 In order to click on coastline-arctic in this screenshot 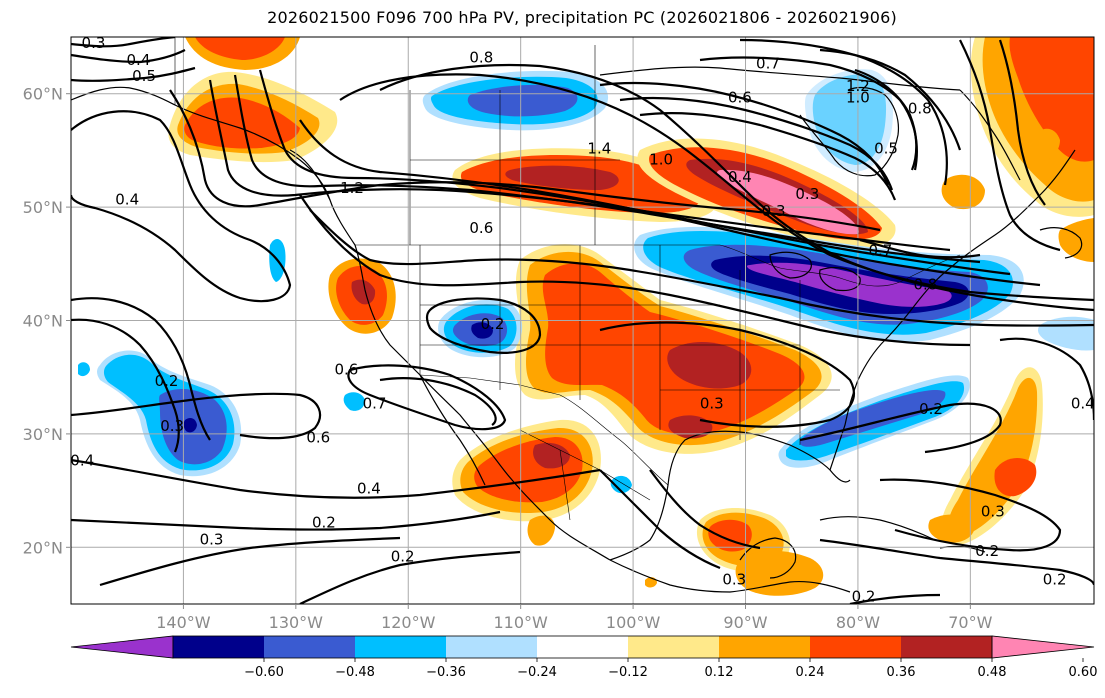, I will do `click(780, 78)`.